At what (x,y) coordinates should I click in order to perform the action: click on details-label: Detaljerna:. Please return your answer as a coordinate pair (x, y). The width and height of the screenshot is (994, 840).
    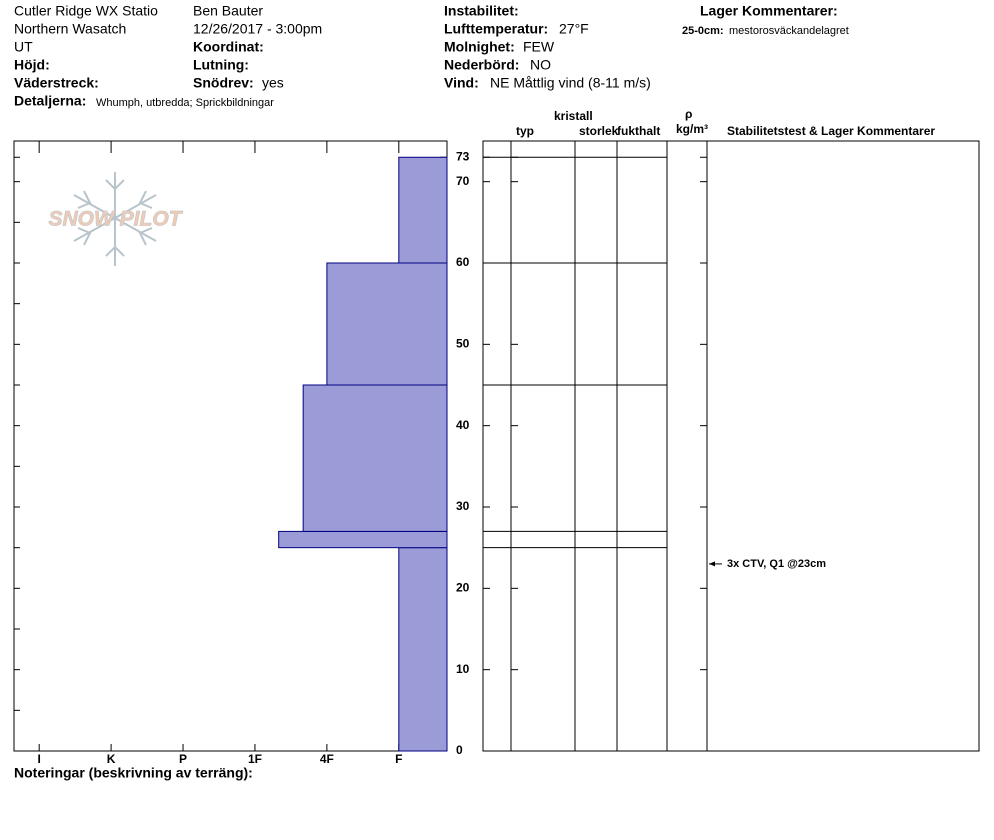
    Looking at the image, I should click on (50, 101).